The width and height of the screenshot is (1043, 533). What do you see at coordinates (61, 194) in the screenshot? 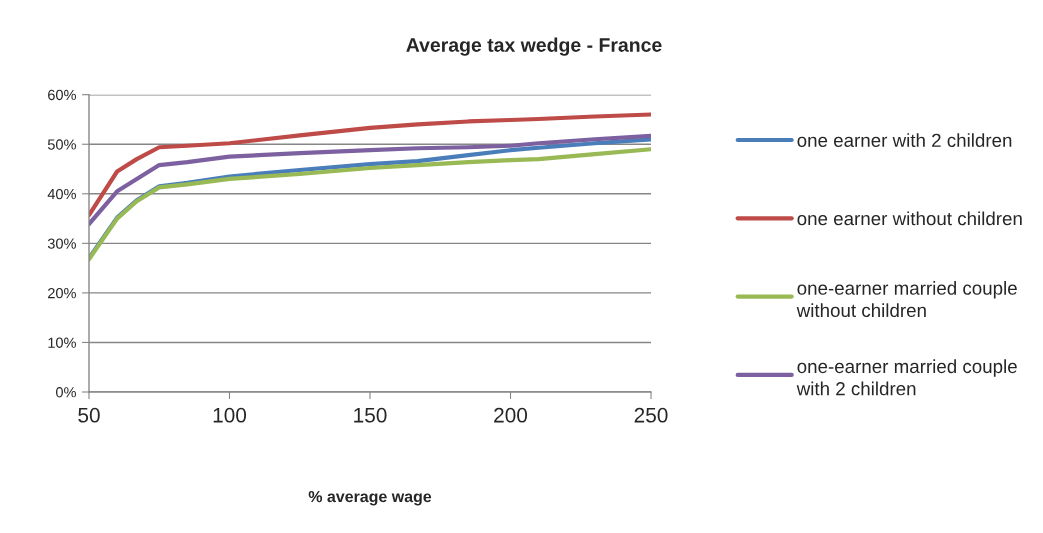
I see `y-tick-label: 40%` at bounding box center [61, 194].